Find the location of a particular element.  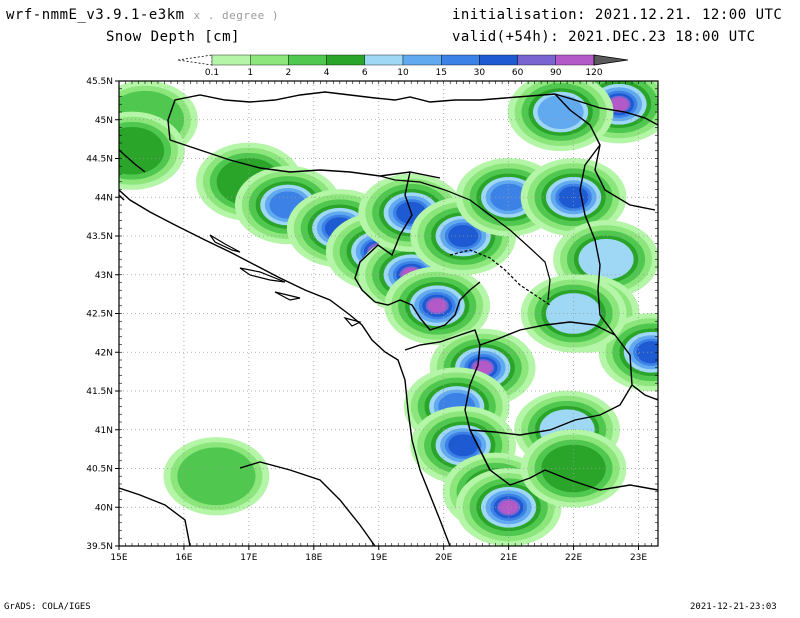

coastline-italy is located at coordinates (247, 503).